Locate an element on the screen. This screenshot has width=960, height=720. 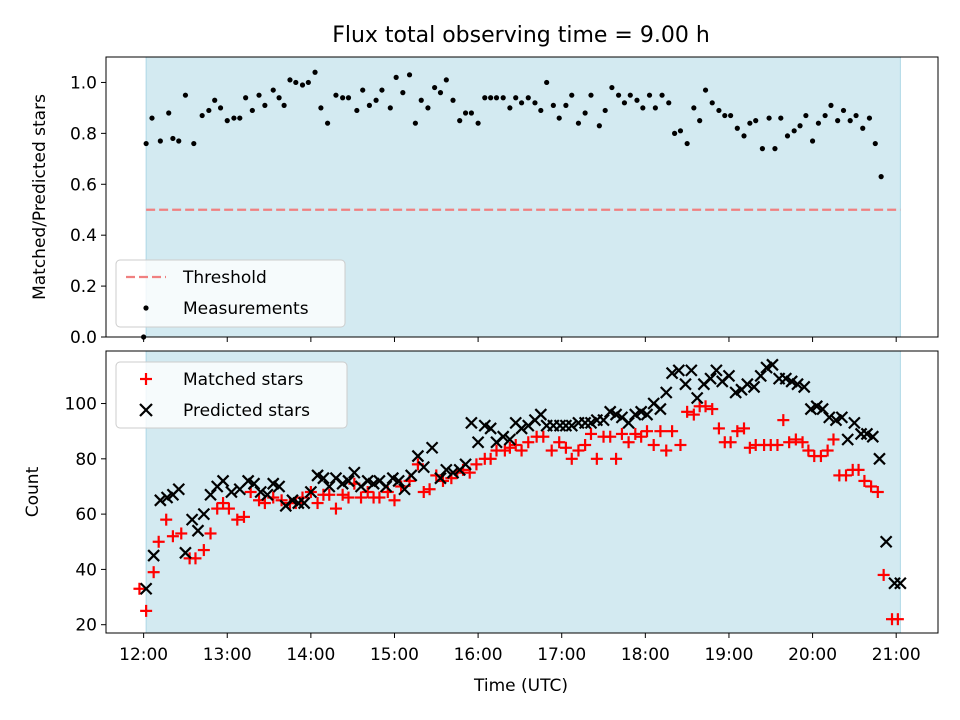
bottom-x-tick-label: 13:00 is located at coordinates (227, 655).